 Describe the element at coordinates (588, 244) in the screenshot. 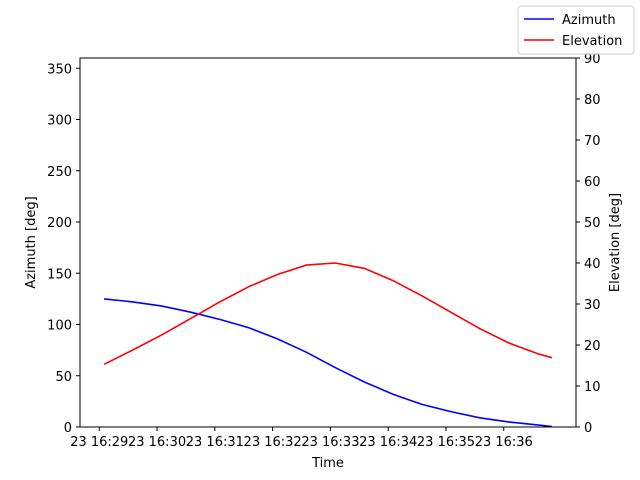

I see `right-y-axis-ticks: 0 10 20 30 40 50 60 70 80 90` at that location.